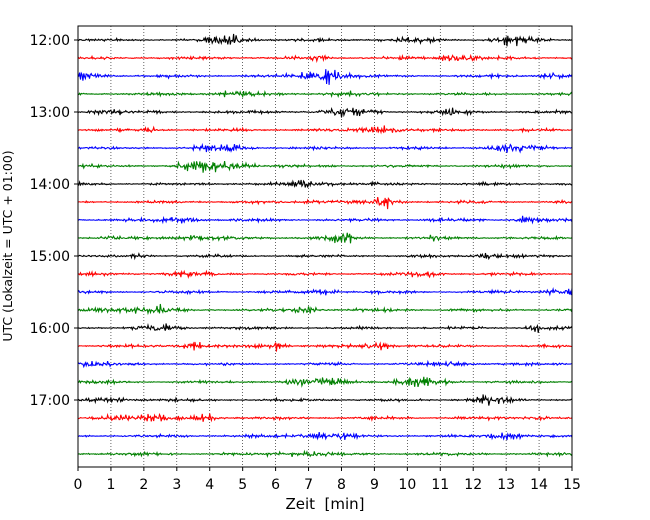 The width and height of the screenshot is (650, 520). I want to click on y-tick-label: 17:00, so click(50, 401).